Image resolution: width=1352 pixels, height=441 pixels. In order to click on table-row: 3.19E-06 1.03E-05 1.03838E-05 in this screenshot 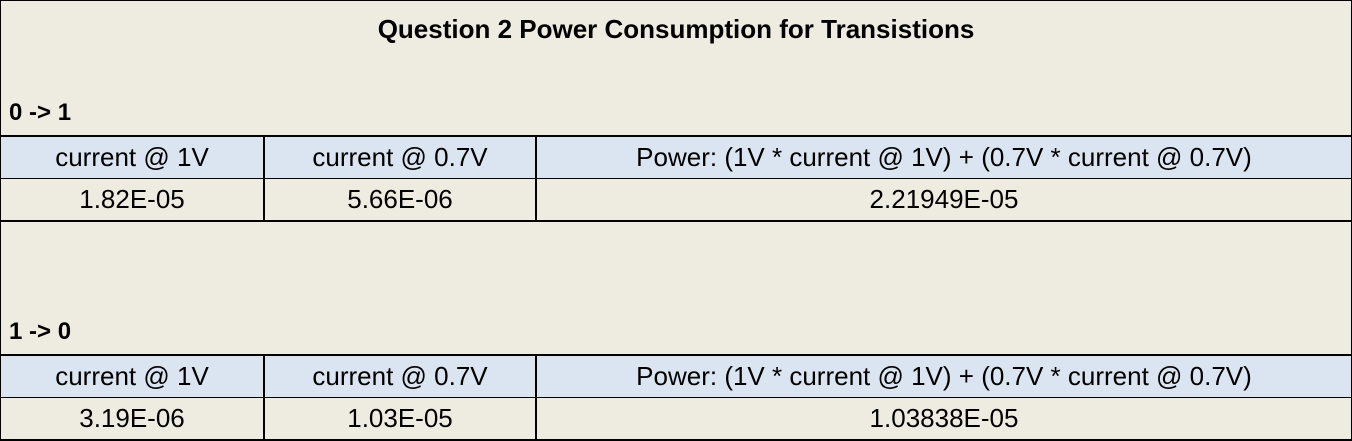, I will do `click(676, 418)`.